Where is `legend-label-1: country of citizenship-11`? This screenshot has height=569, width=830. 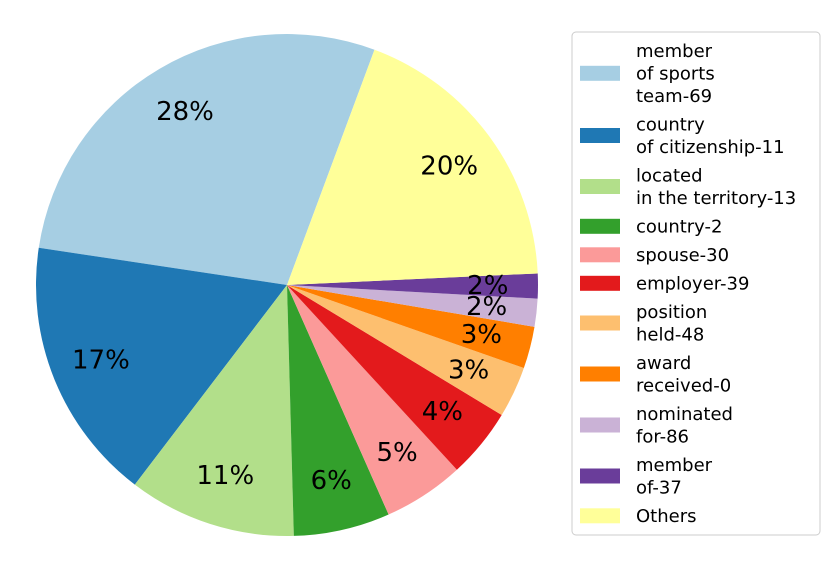 legend-label-1: country of citizenship-11 is located at coordinates (710, 136).